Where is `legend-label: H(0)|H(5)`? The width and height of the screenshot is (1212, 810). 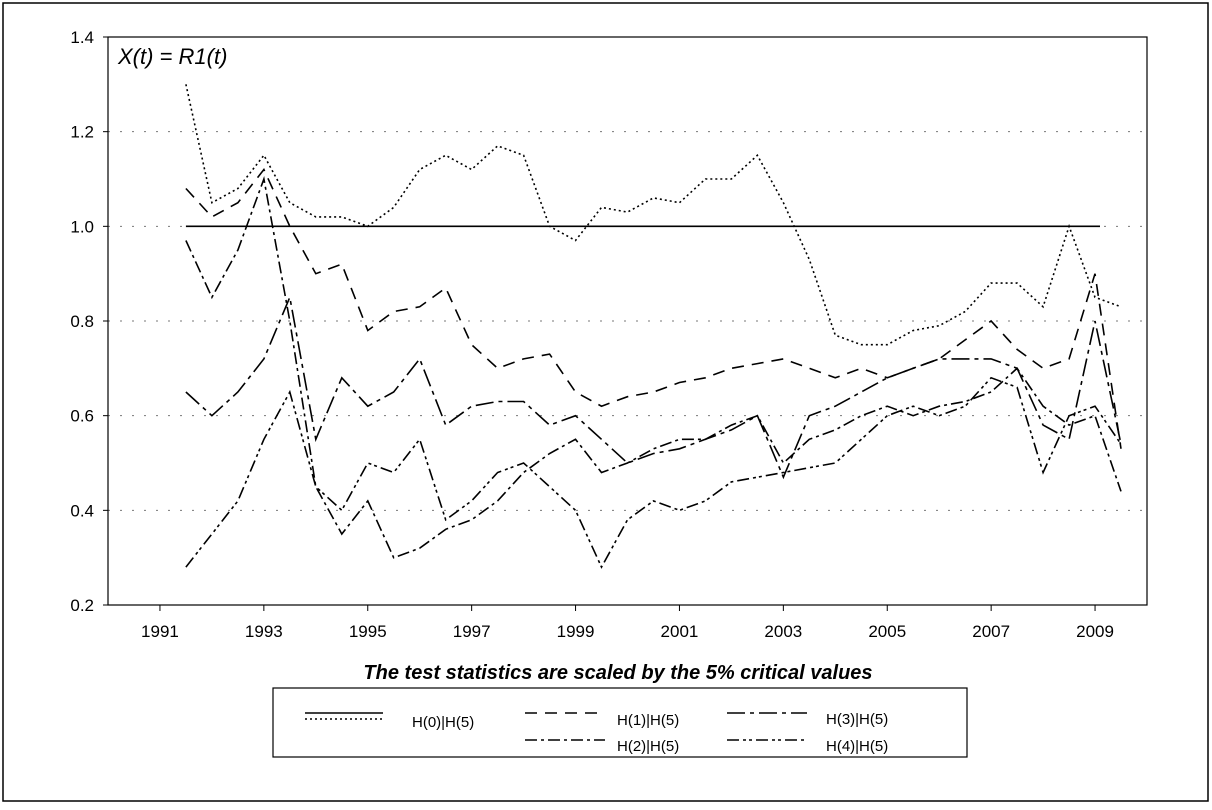 legend-label: H(0)|H(5) is located at coordinates (443, 722).